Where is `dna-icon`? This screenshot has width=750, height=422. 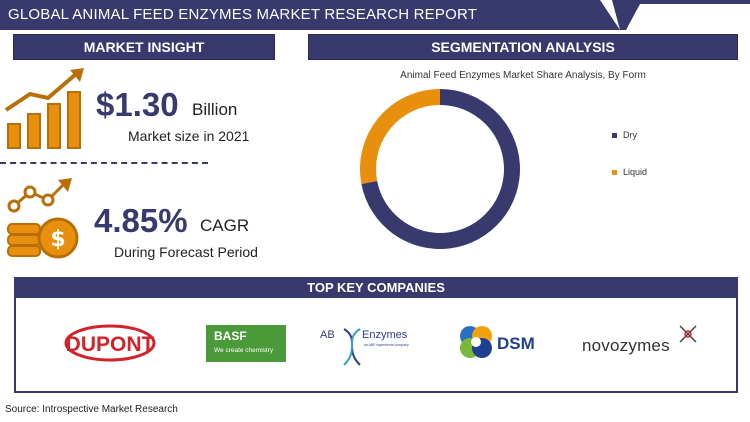
dna-icon is located at coordinates (352, 347).